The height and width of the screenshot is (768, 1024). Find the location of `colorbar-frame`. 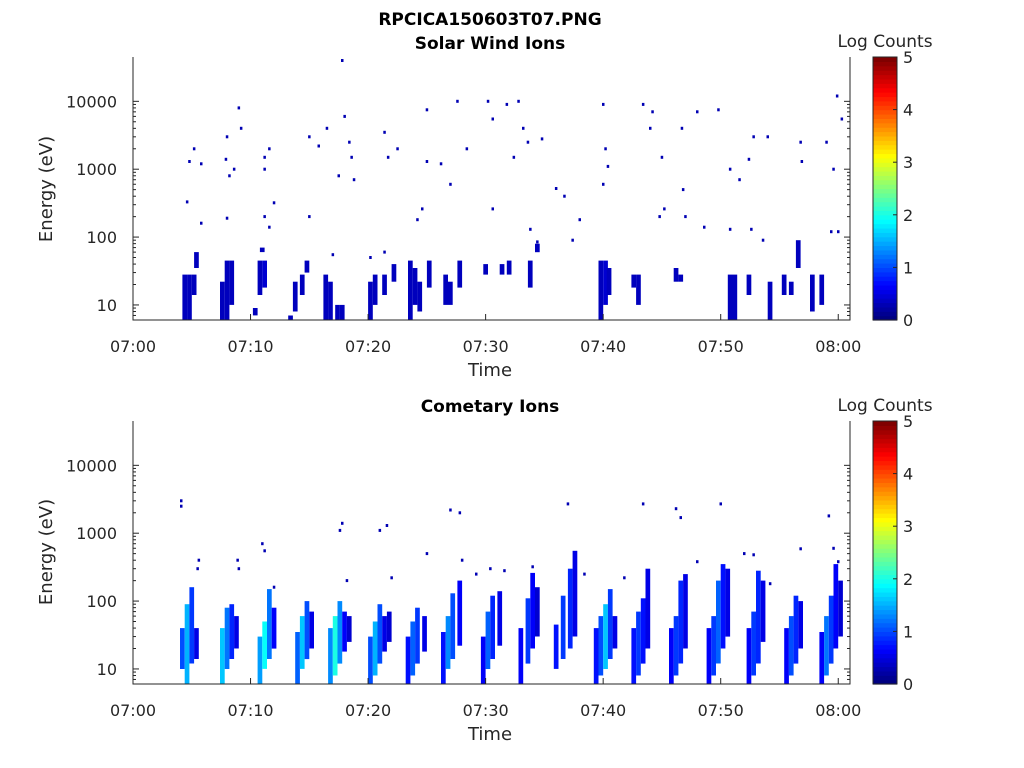

colorbar-frame is located at coordinates (885, 188).